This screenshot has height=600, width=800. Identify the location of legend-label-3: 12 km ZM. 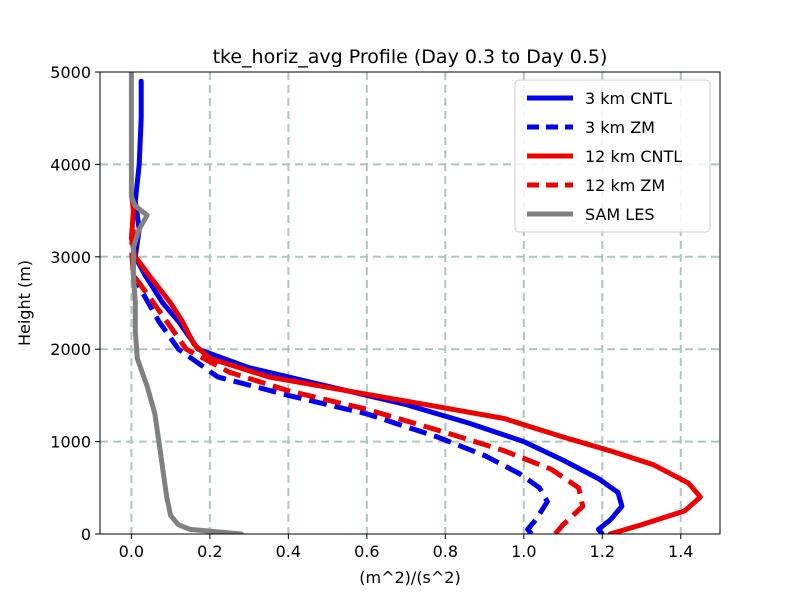
(625, 185).